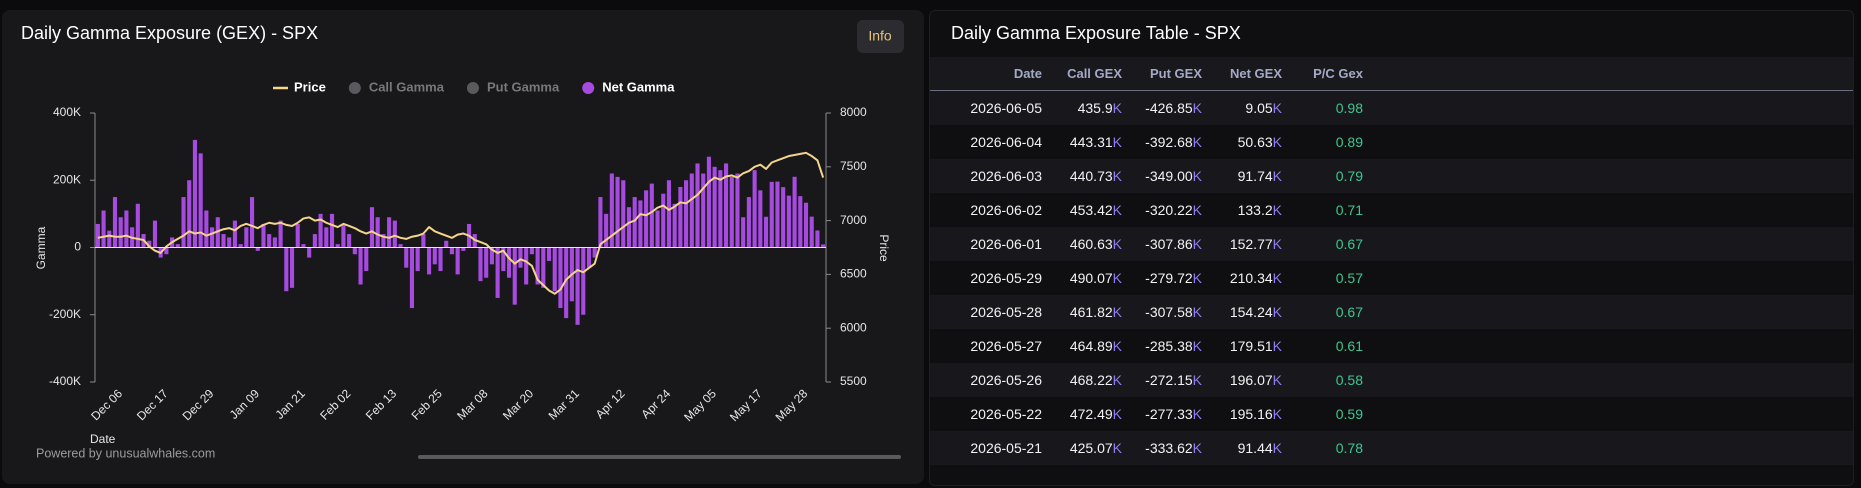 The image size is (1861, 488). Describe the element at coordinates (1391, 312) in the screenshot. I see `table-row: 2026-05-28 461.82K -307.58K 154.24K 0.67` at that location.